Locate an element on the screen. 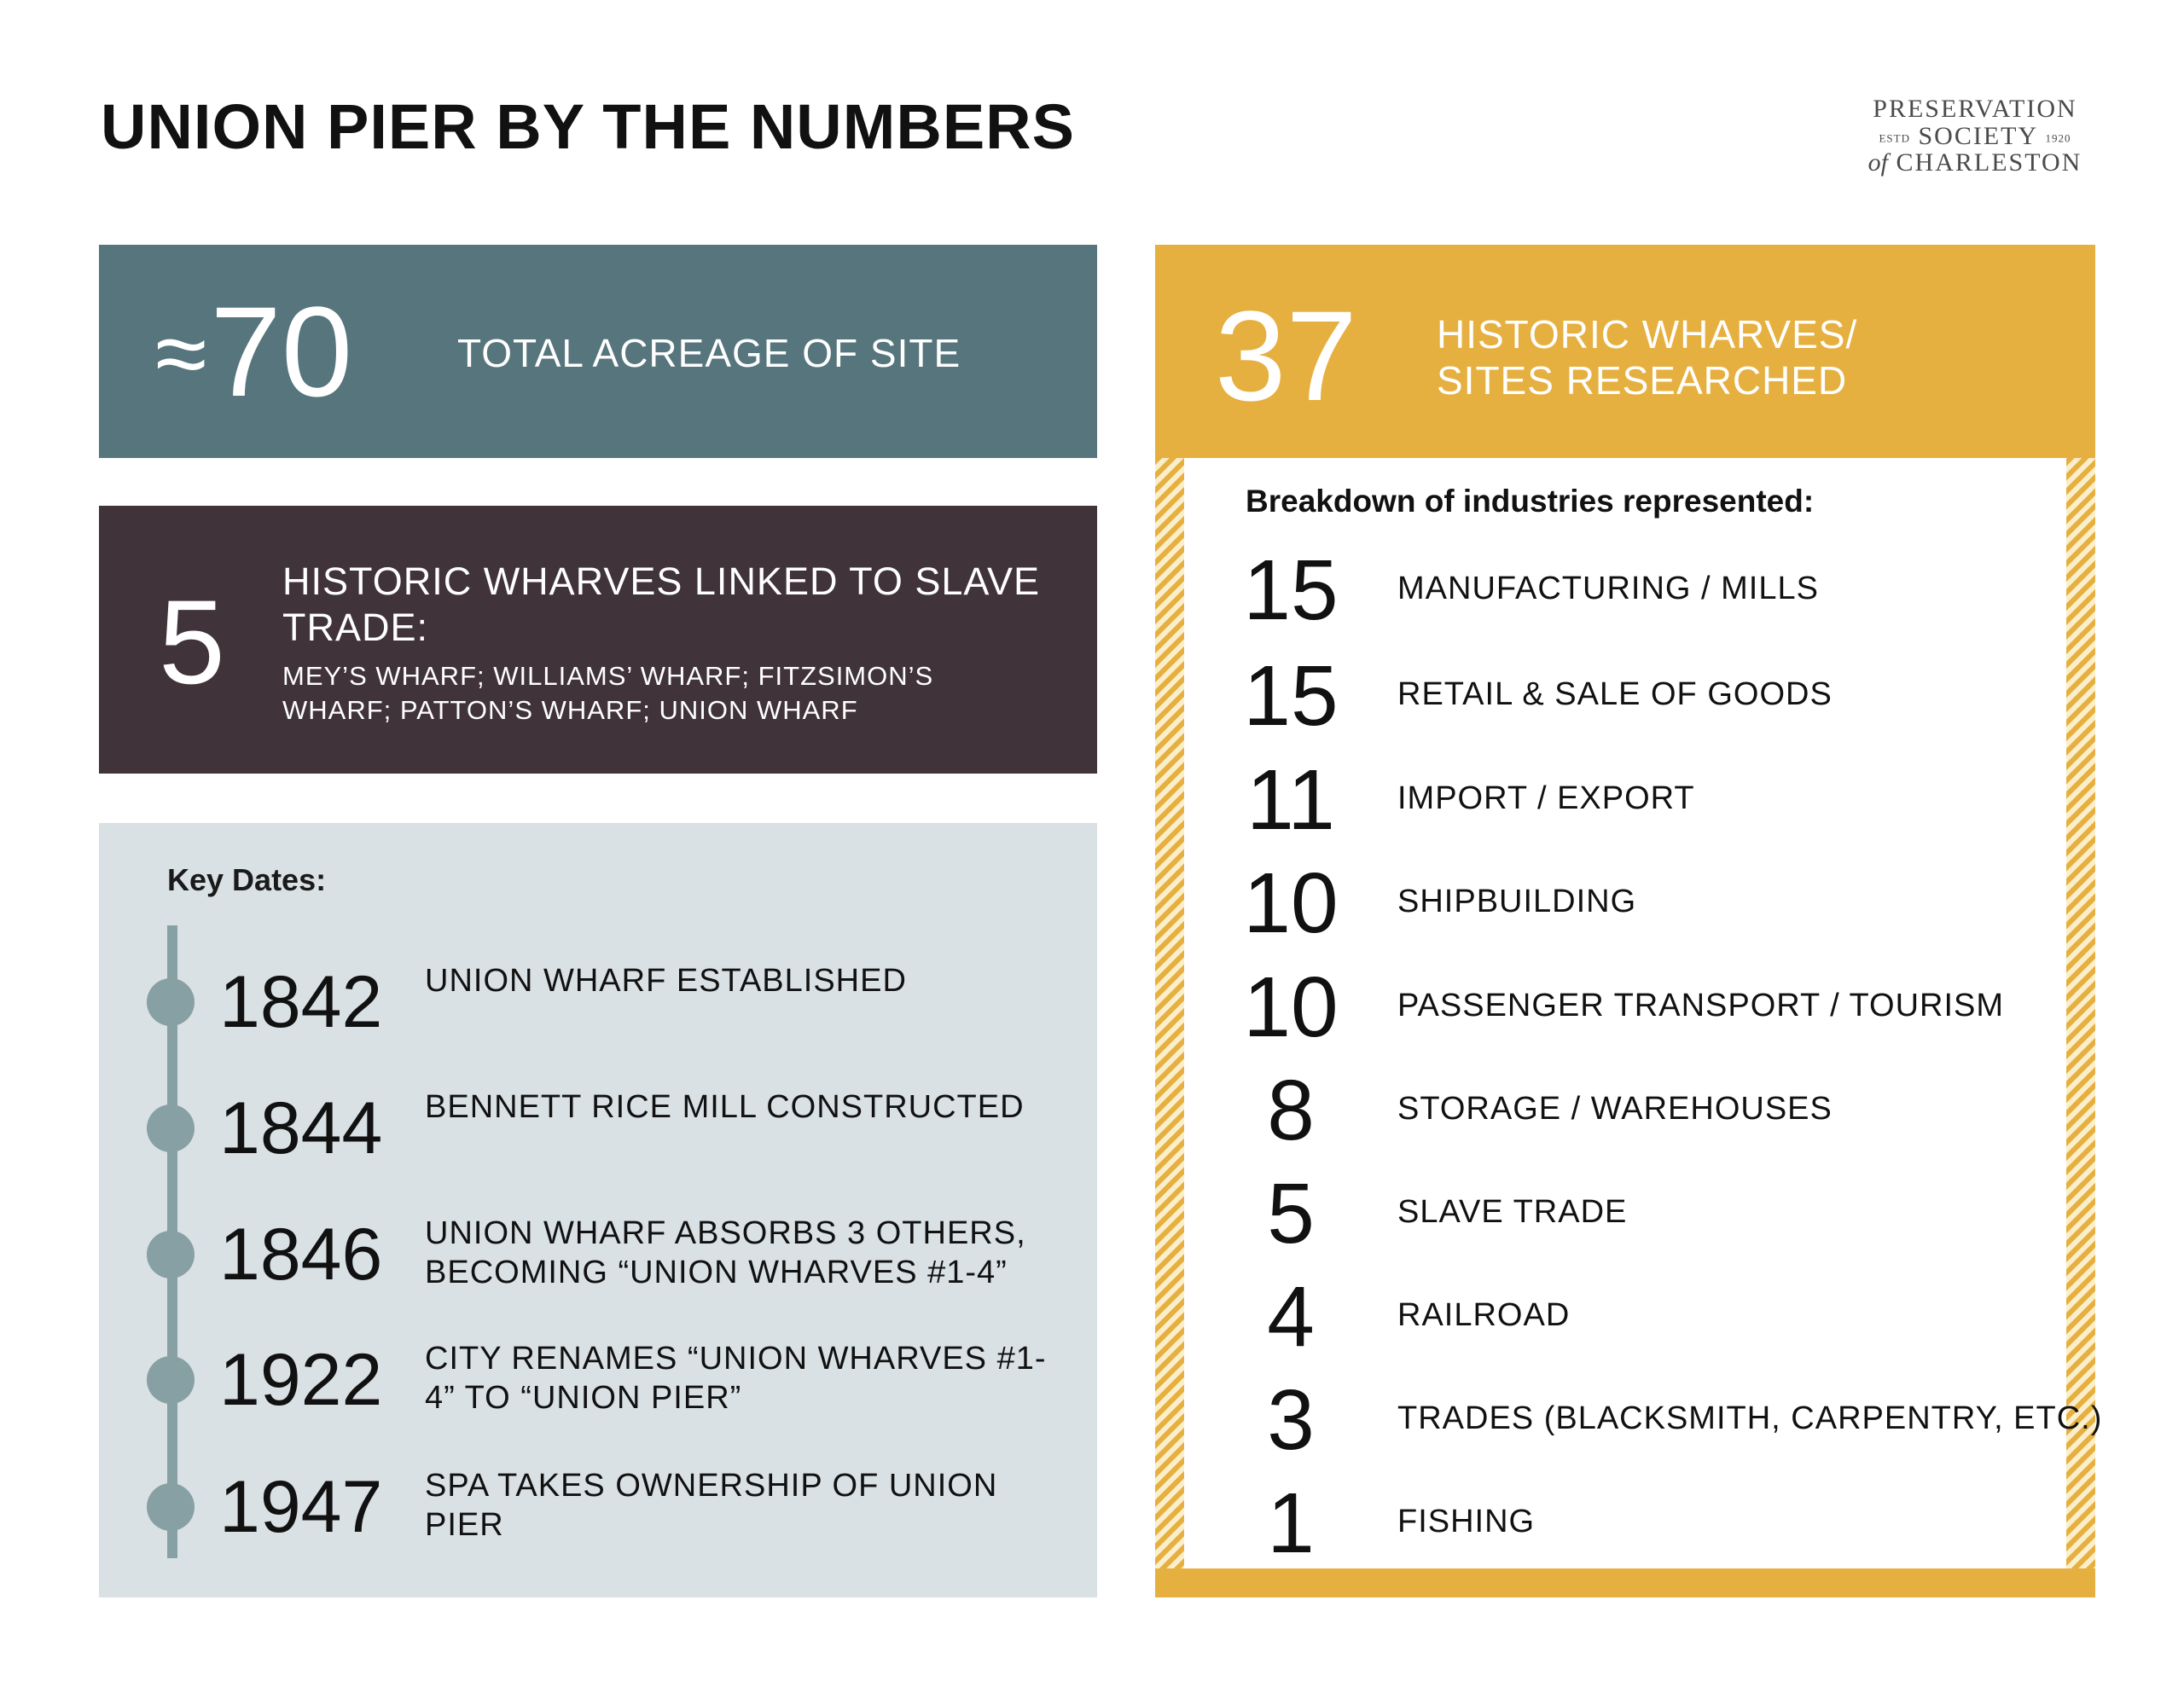 This screenshot has height=1687, width=2184. logo-charleston: CHARLESTON is located at coordinates (1989, 162).